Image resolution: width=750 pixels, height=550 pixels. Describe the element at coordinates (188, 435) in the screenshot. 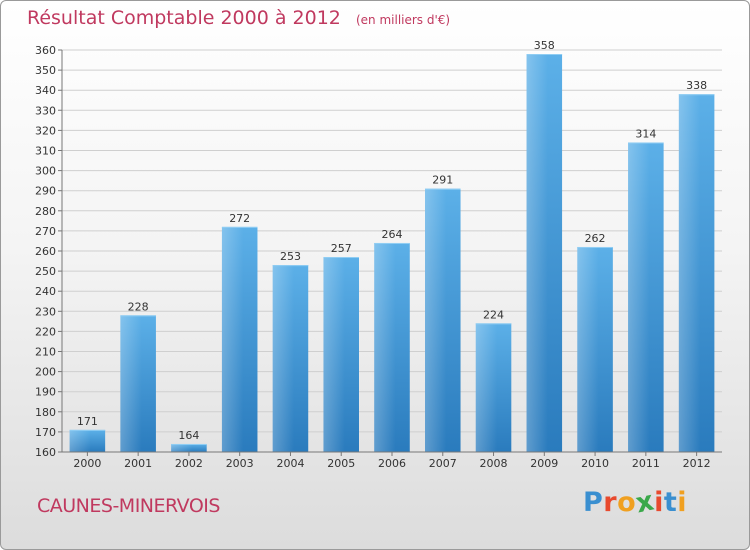

I see `data-label: 164` at that location.